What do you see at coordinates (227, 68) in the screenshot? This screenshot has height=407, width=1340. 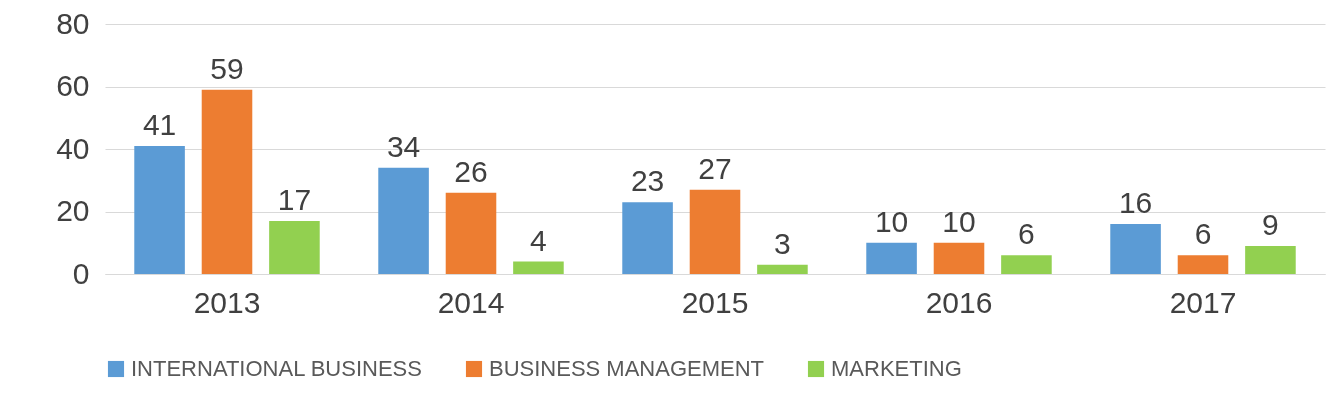 I see `data-label: 59` at bounding box center [227, 68].